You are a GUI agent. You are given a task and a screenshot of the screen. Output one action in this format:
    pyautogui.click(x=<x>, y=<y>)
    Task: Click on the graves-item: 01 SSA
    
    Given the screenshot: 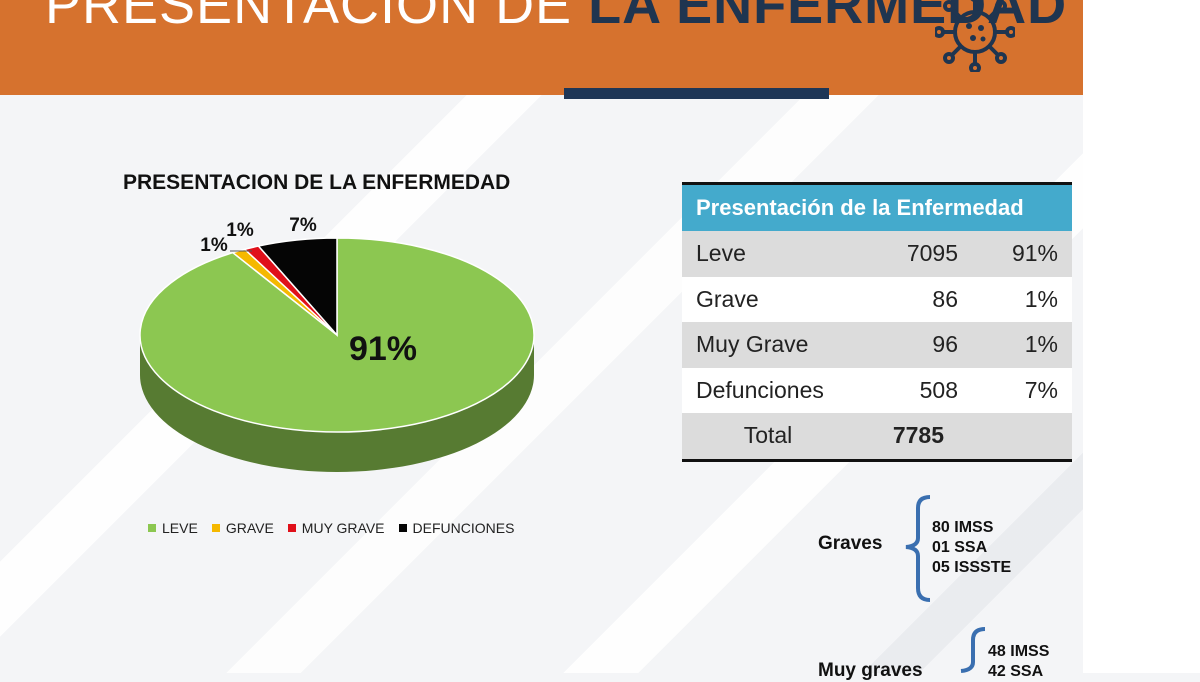 What is the action you would take?
    pyautogui.click(x=960, y=547)
    